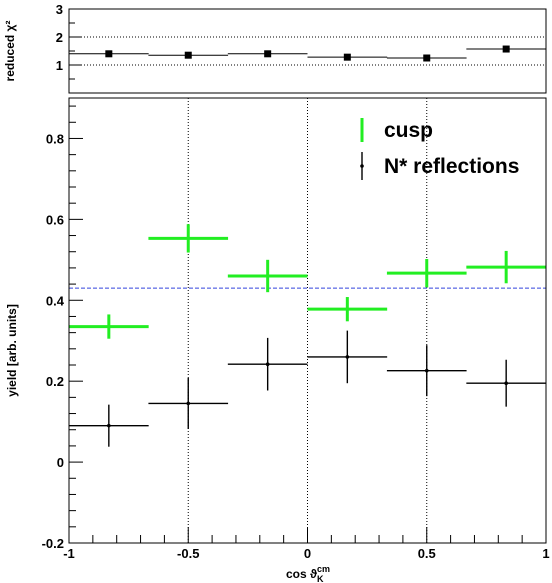  What do you see at coordinates (10, 51) in the screenshot?
I see `chi2-y-axis-label: reduced χ²` at bounding box center [10, 51].